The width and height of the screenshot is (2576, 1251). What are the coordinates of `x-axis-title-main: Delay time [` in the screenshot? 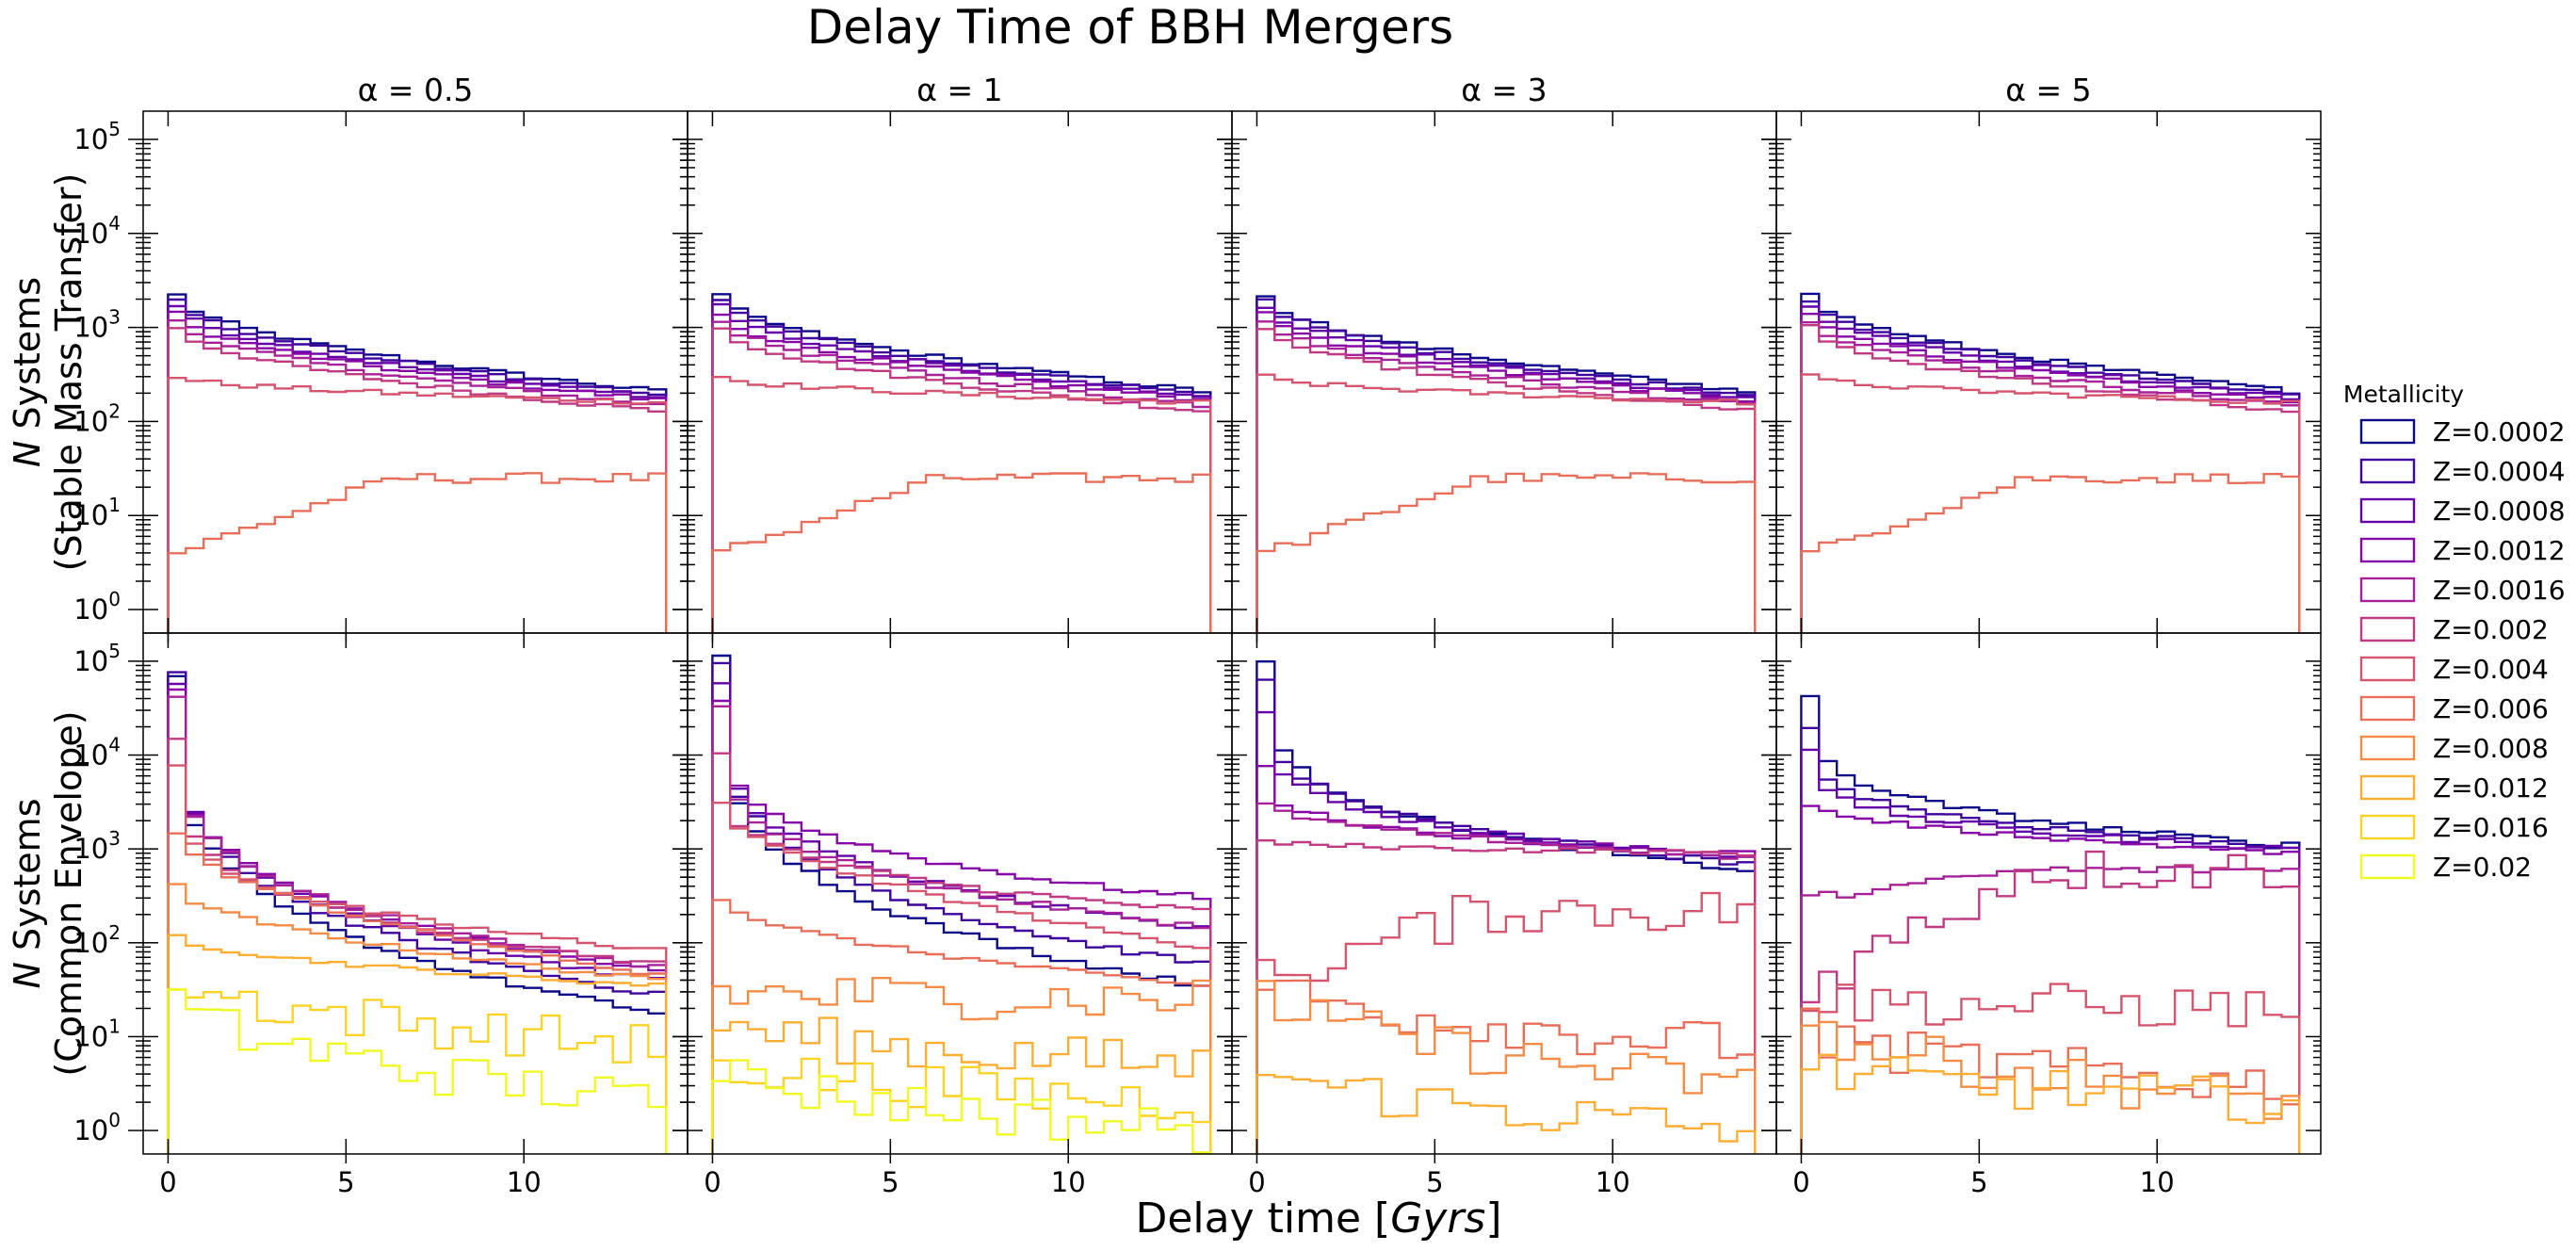 It's located at (1262, 1218).